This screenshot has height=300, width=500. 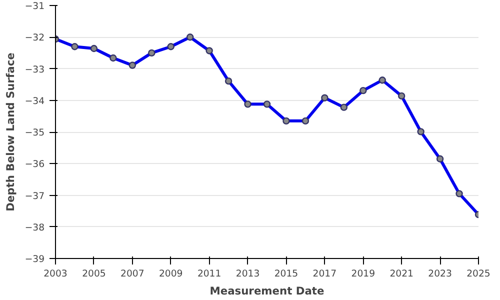 I want to click on x-tick-label: 2003, so click(x=56, y=274).